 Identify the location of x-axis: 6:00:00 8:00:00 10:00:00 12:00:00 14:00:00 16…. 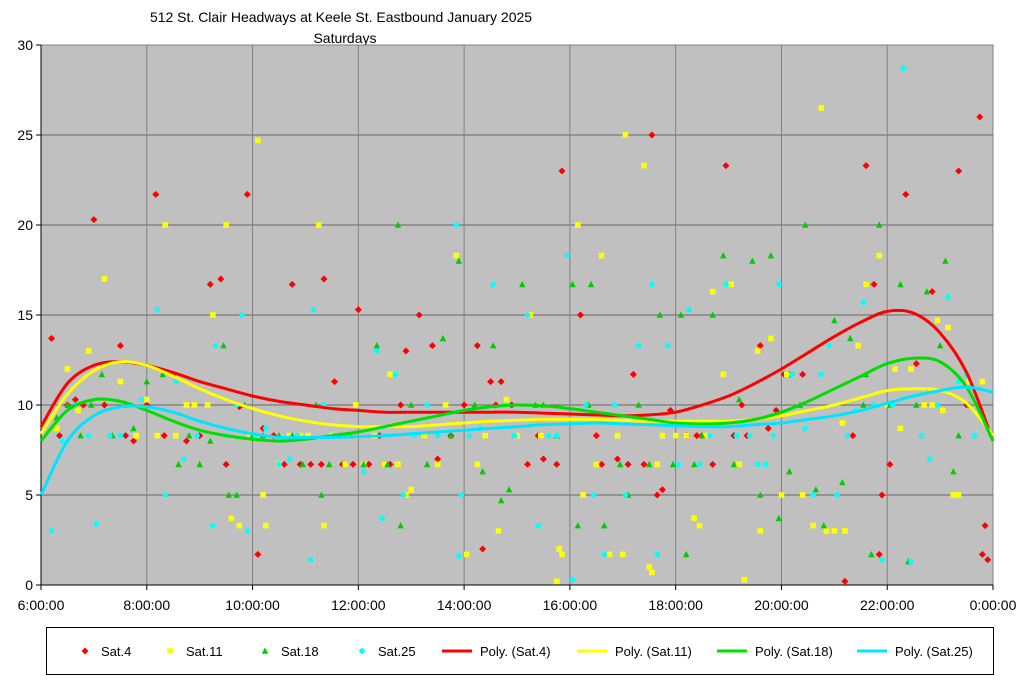
(517, 598).